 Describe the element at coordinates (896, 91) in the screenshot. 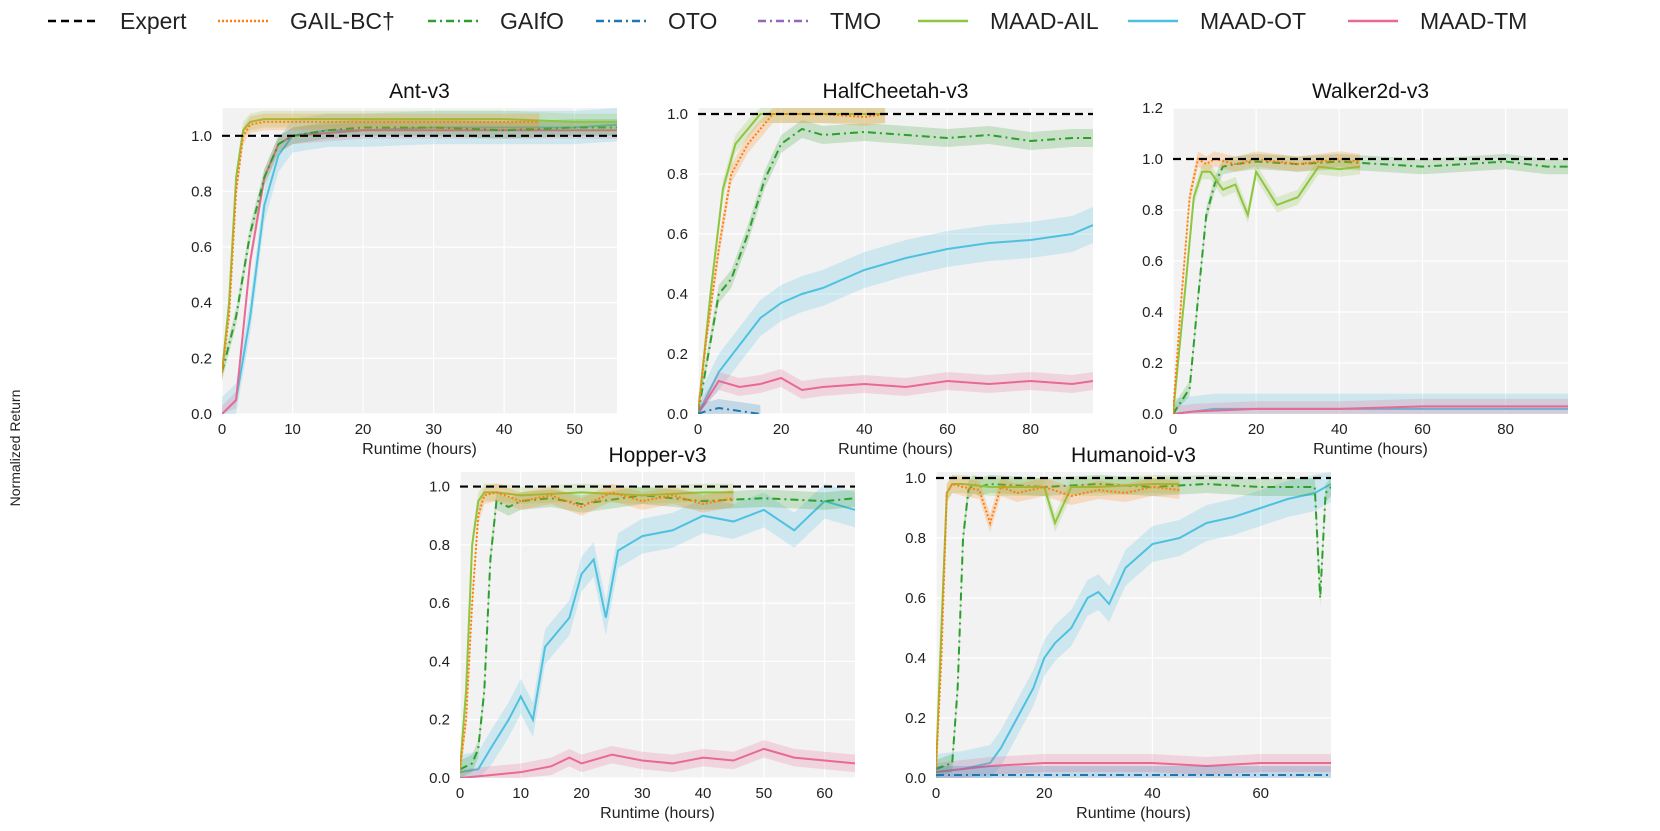

I see `chart-title: HalfCheetah-v3` at that location.